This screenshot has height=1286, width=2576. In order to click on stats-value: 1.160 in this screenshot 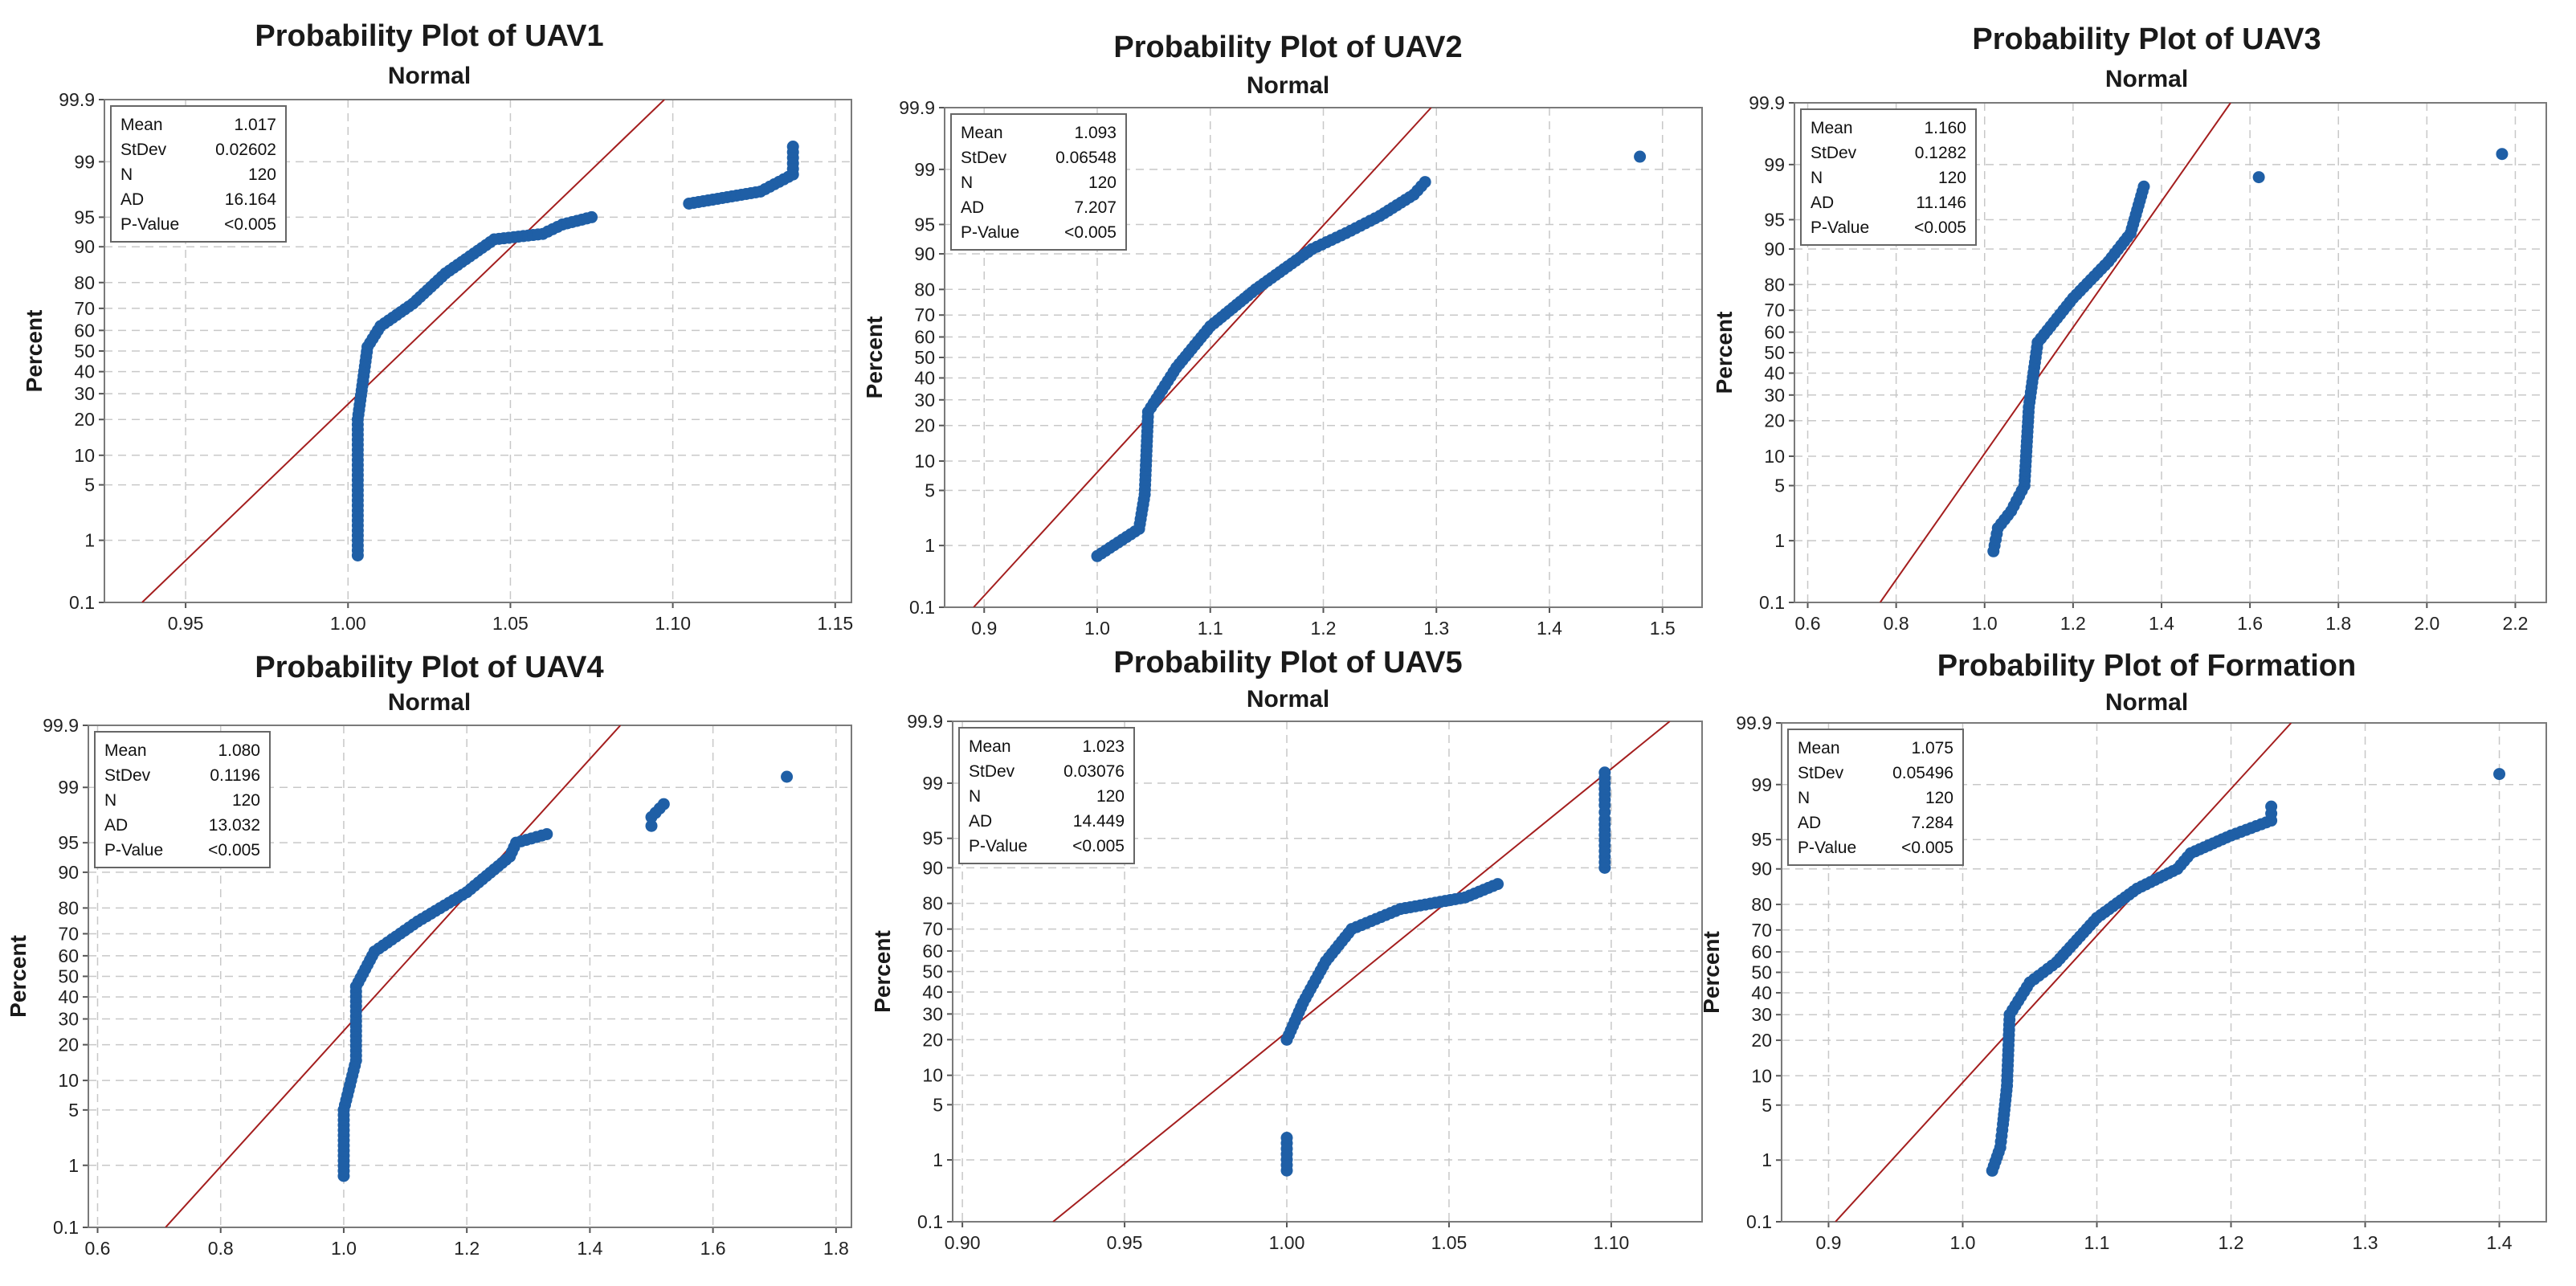, I will do `click(1945, 128)`.